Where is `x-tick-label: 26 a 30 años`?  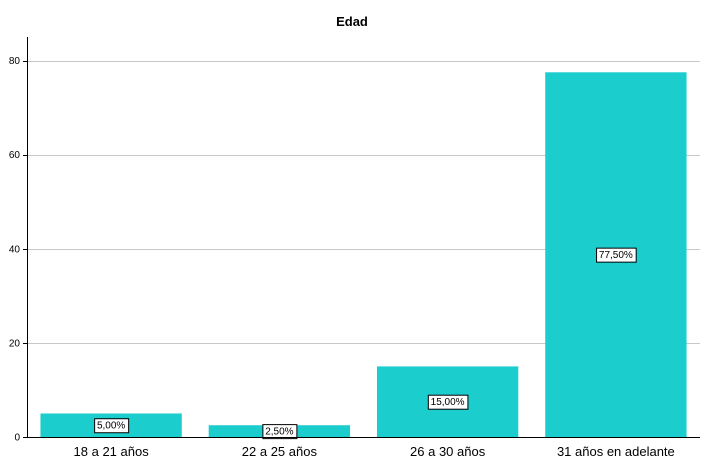 x-tick-label: 26 a 30 años is located at coordinates (448, 451).